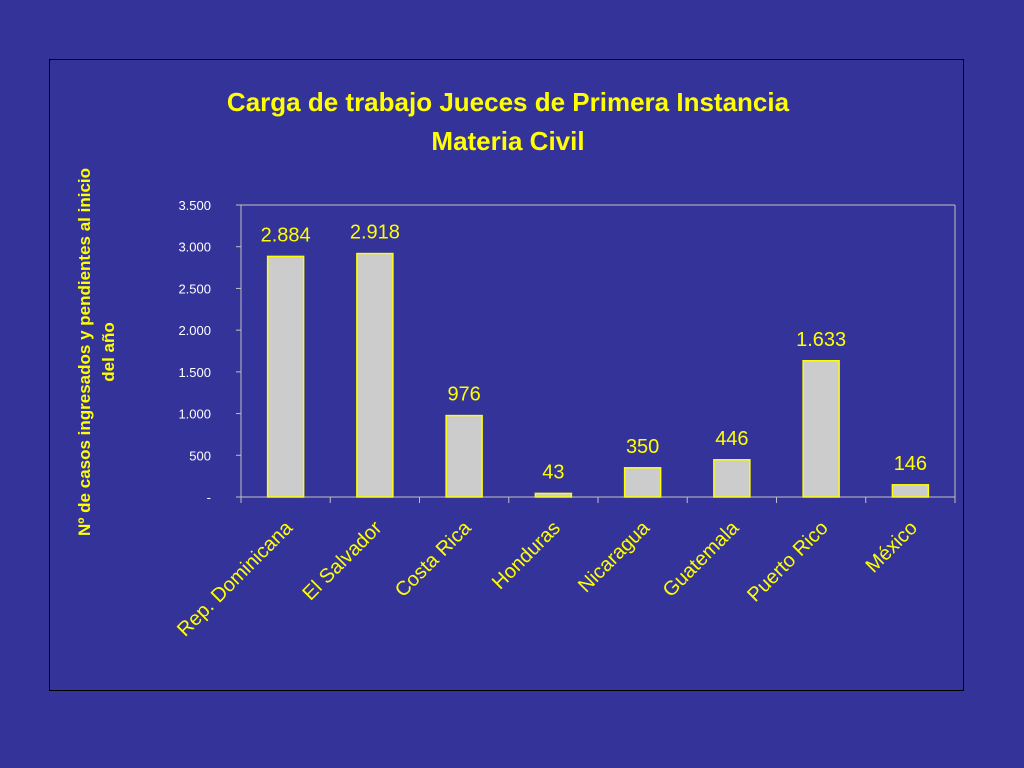 The width and height of the screenshot is (1024, 768). I want to click on y-tick-label: 3.500, so click(194, 205).